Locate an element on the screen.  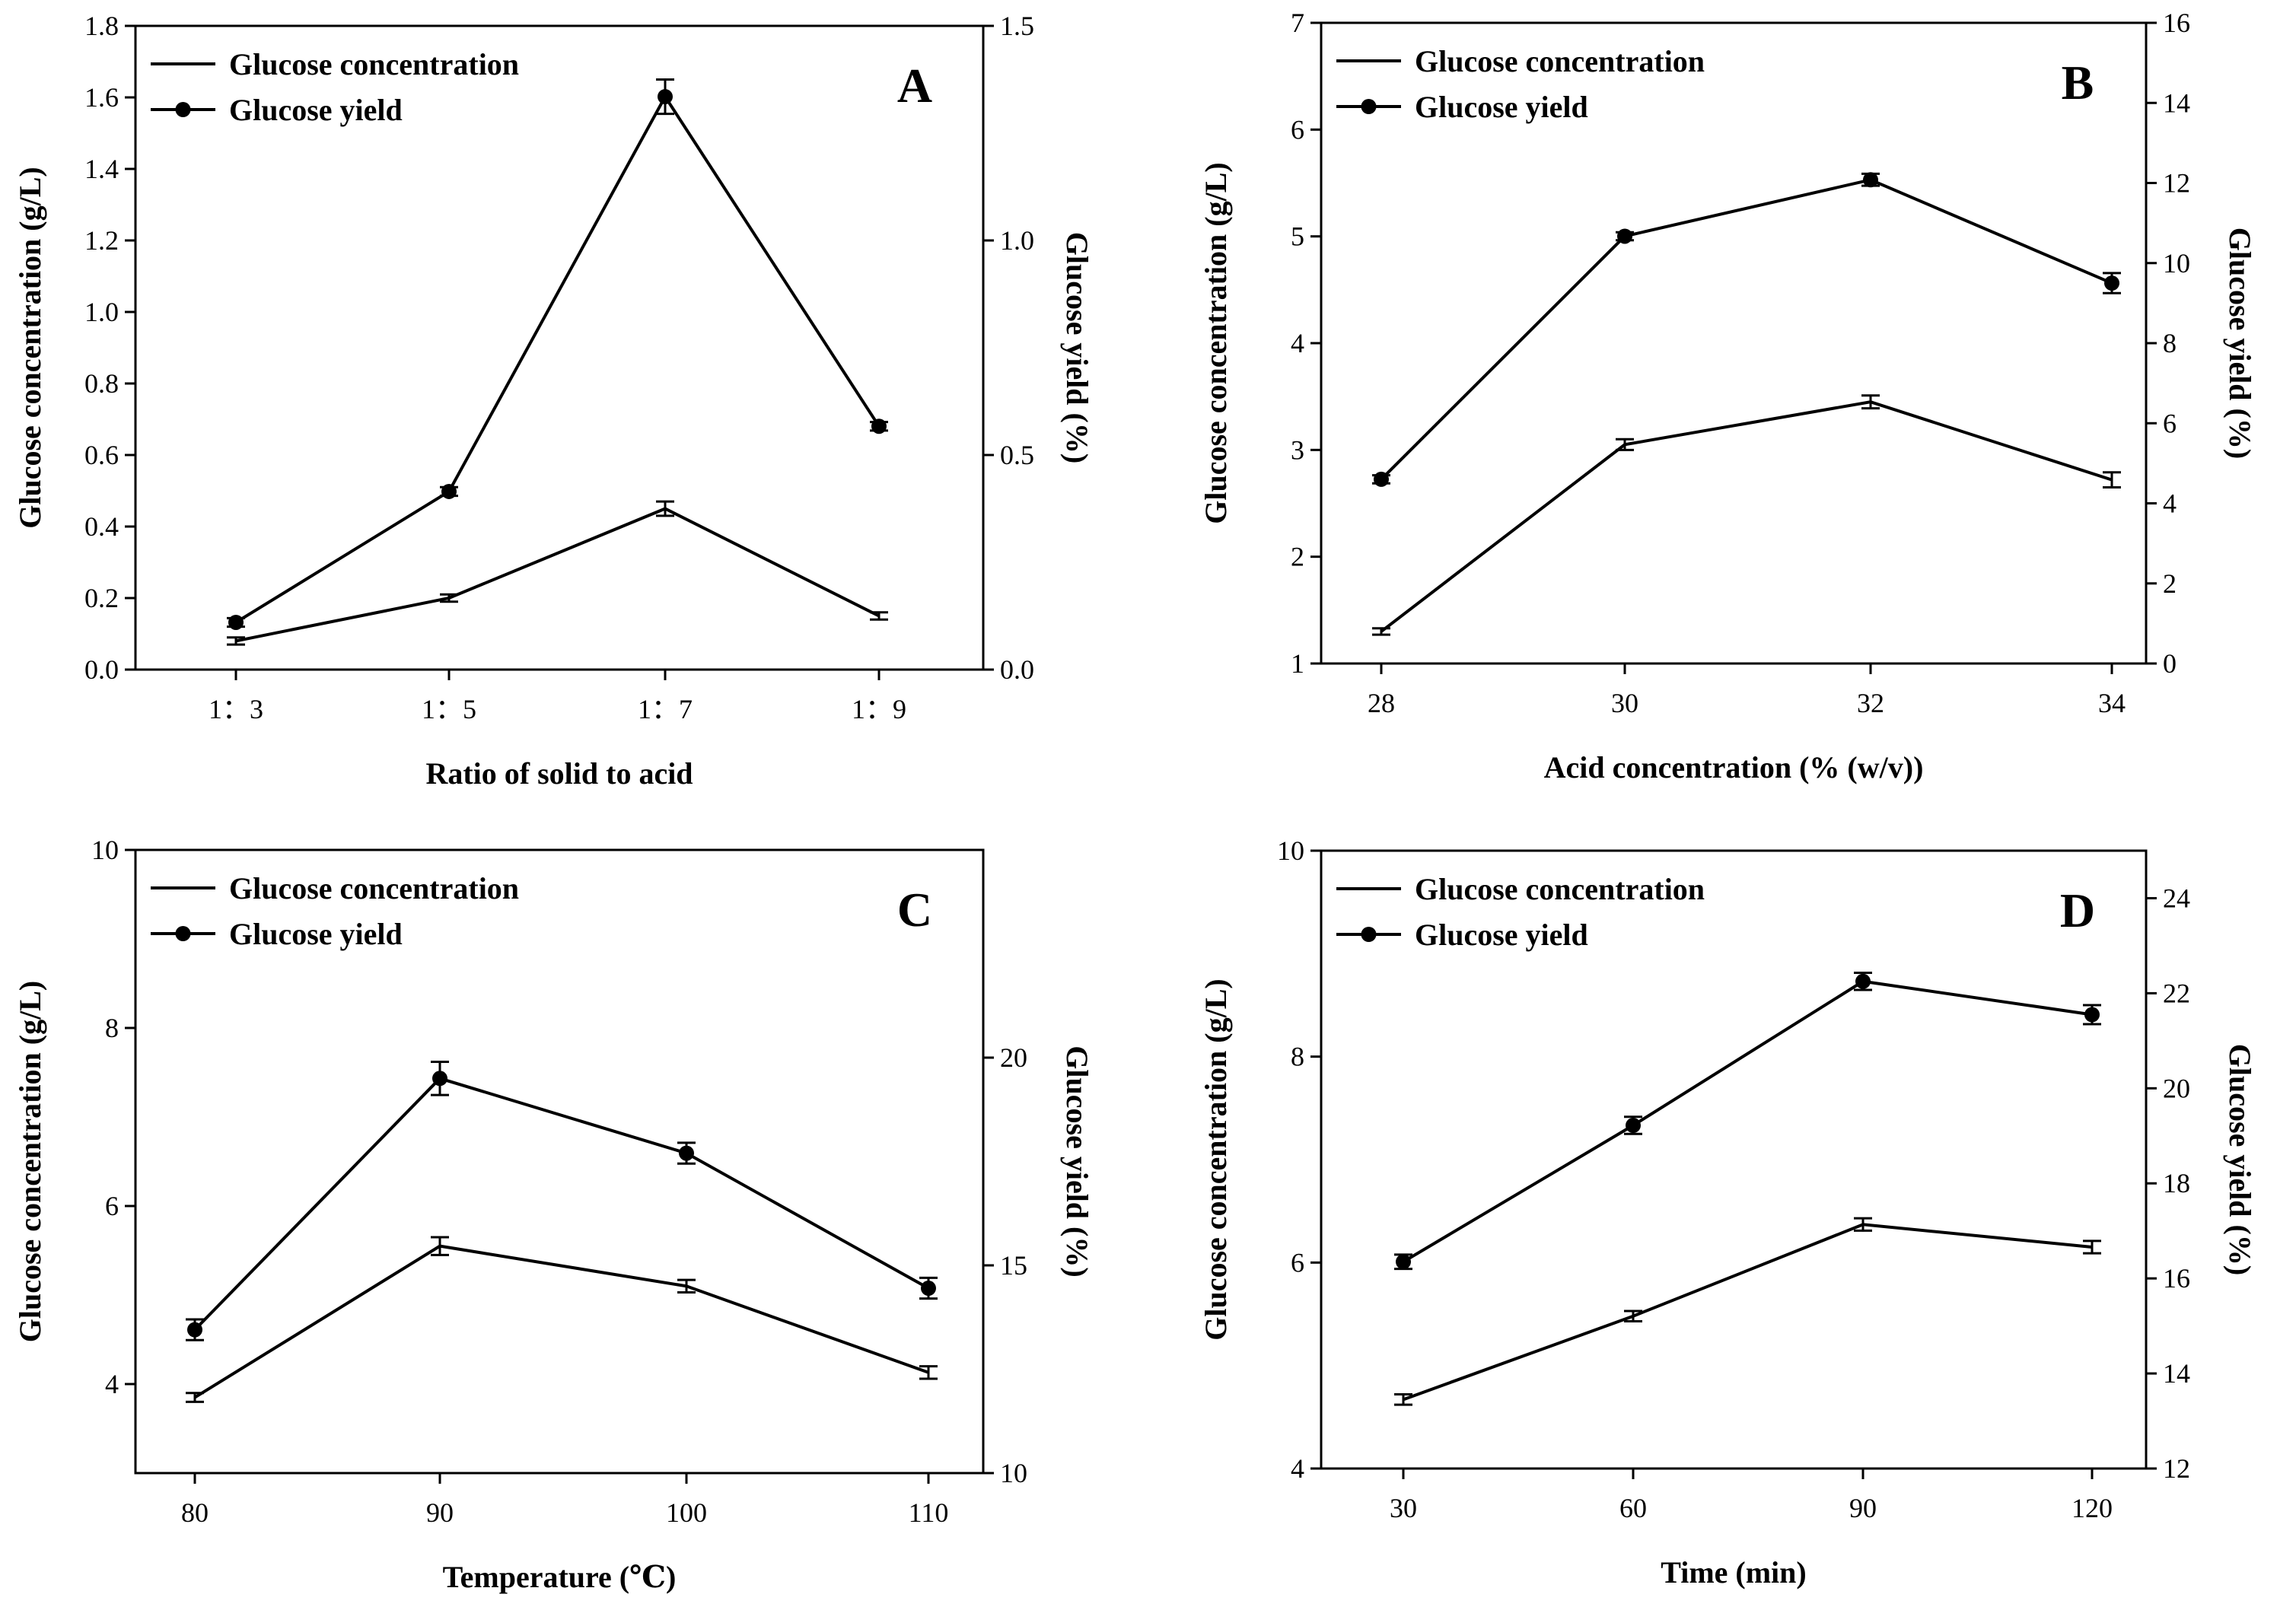
y-tick-label: 1.0 is located at coordinates (101, 312).